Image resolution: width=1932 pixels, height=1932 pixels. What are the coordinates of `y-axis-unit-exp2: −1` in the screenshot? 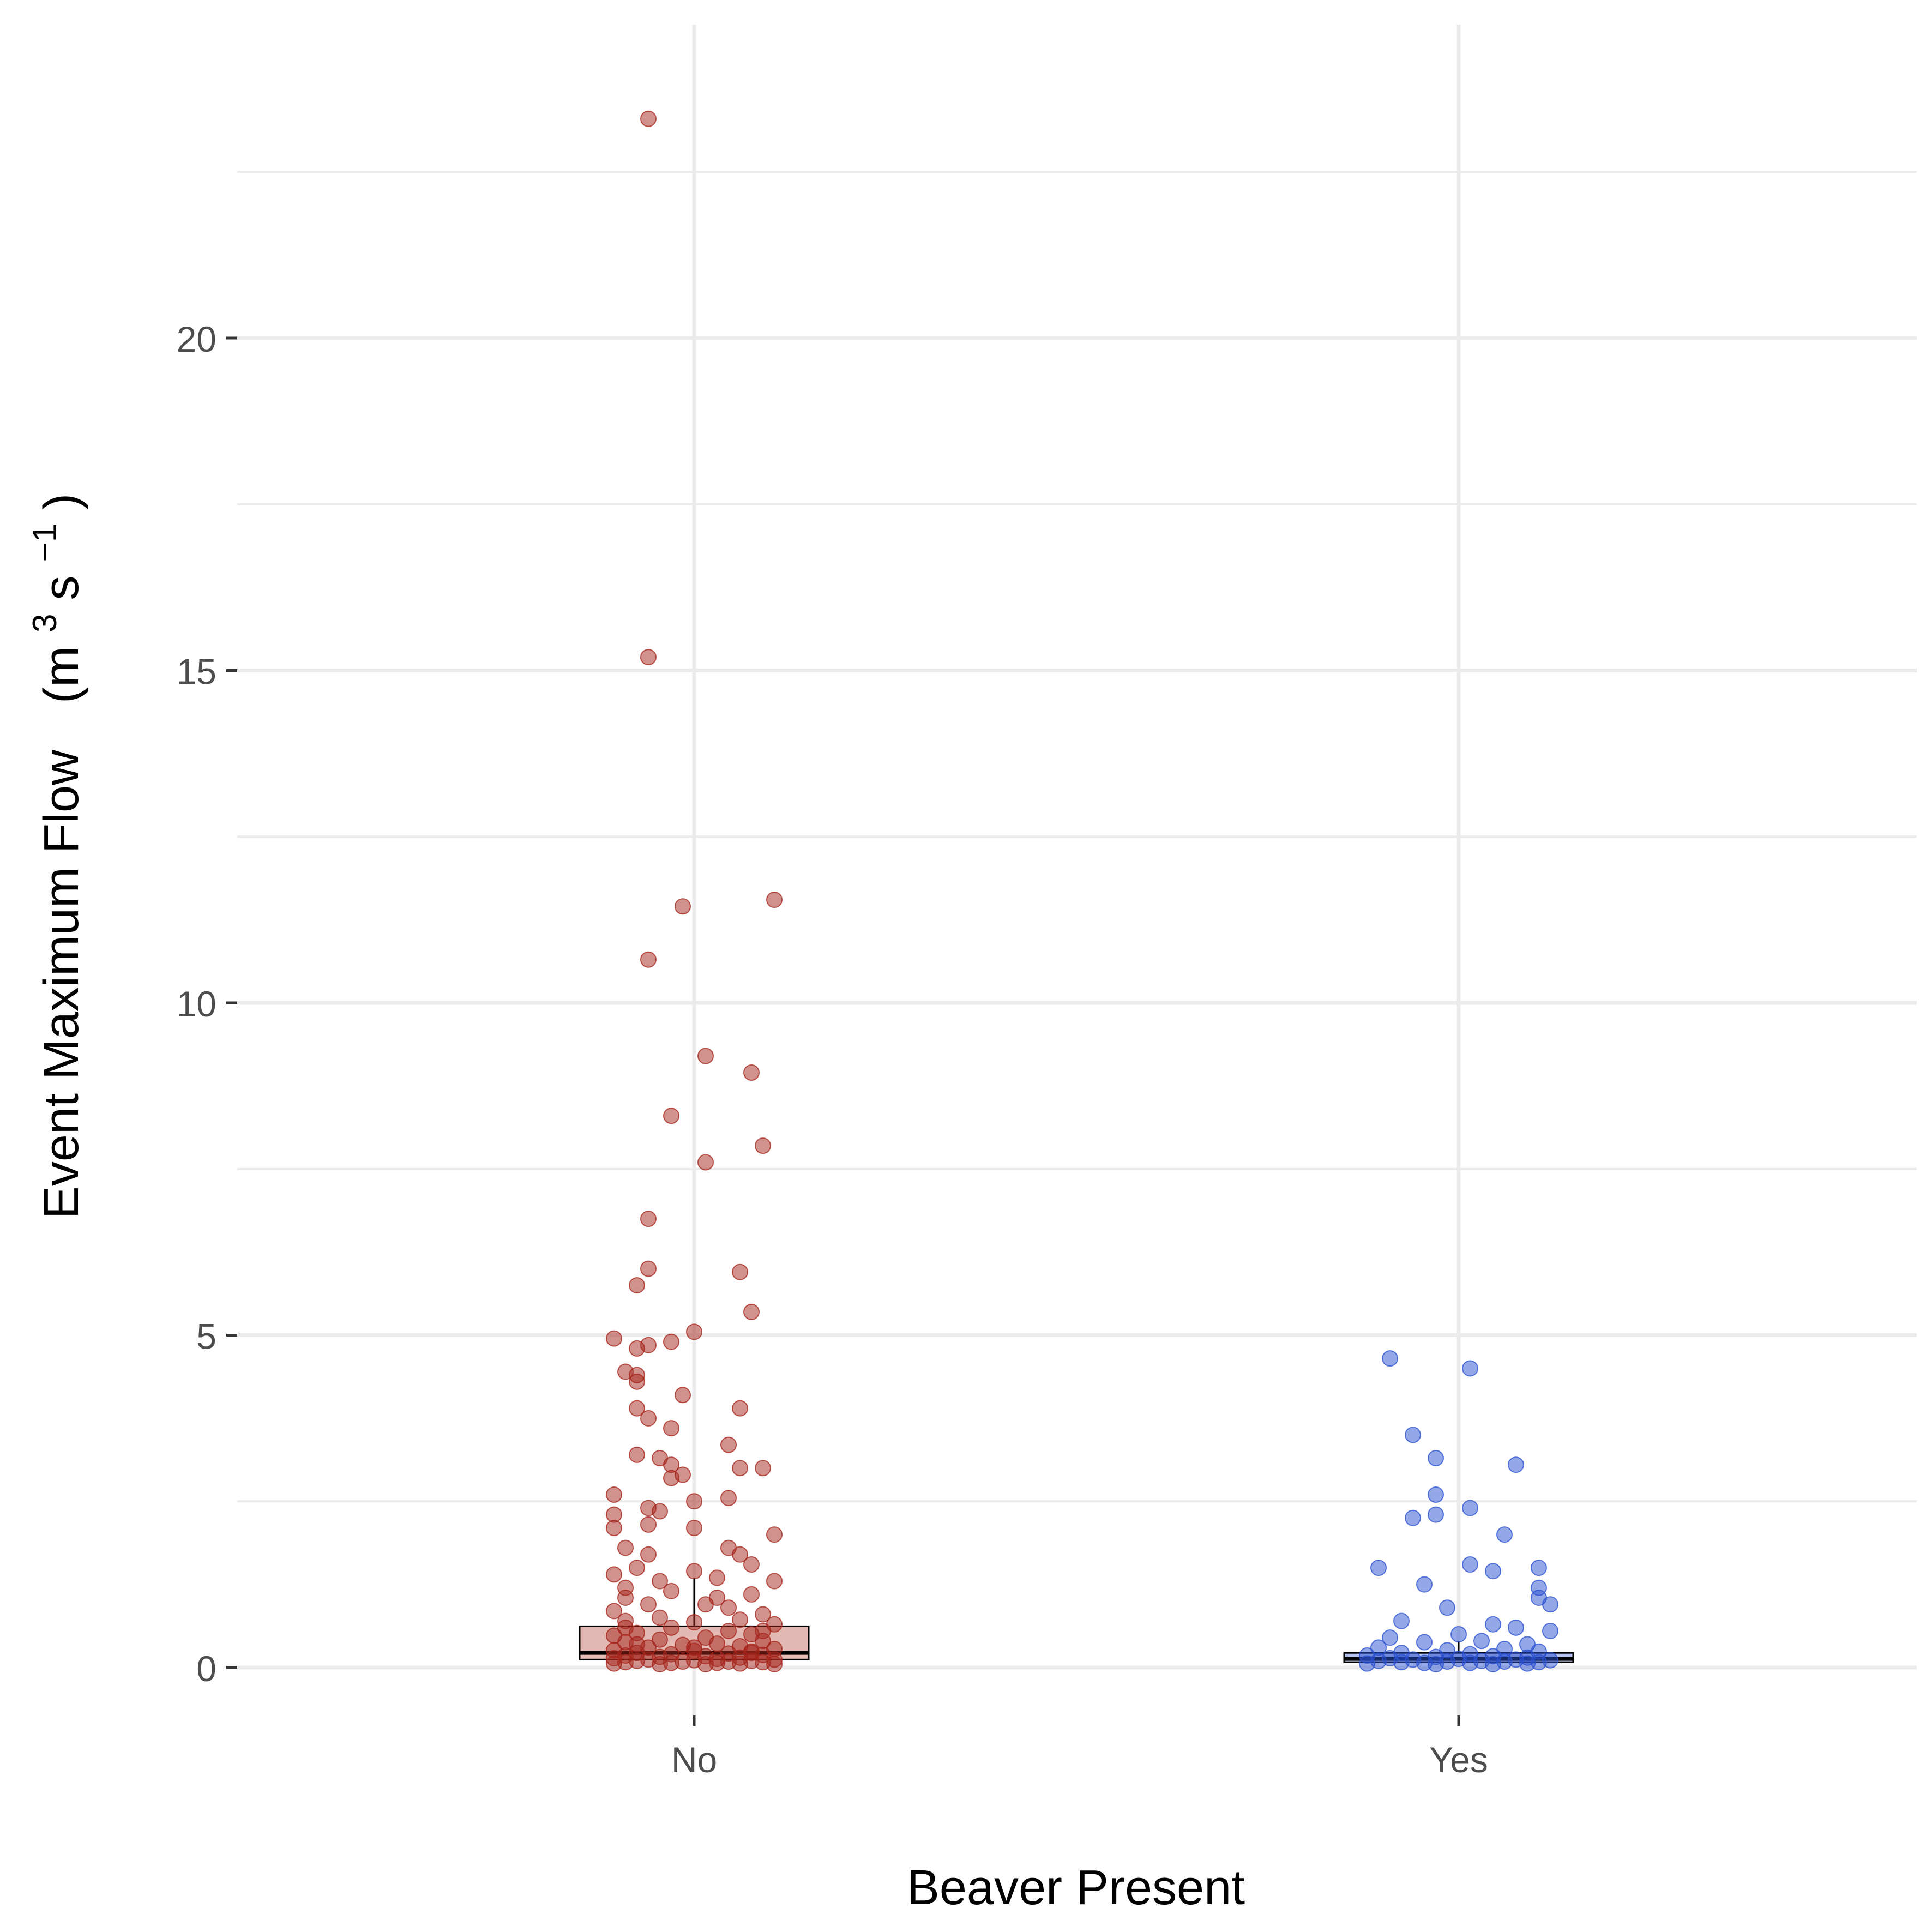 It's located at (45, 542).